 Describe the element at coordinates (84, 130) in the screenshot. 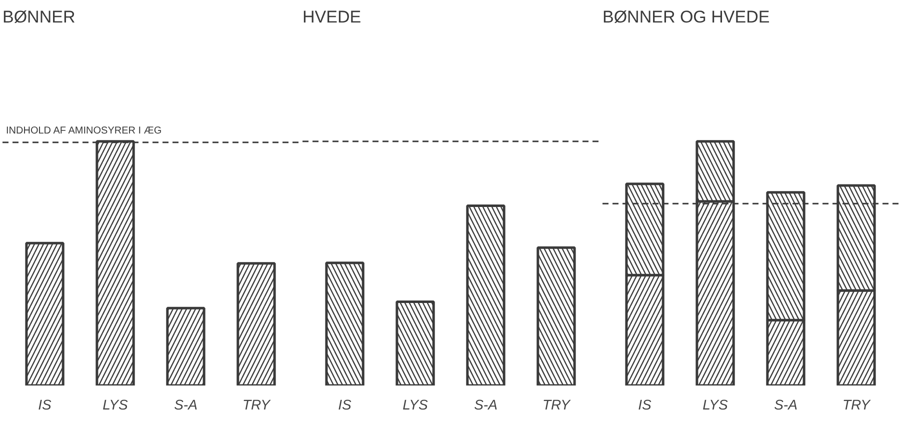

I see `ref-line-label: INDHOLD AF AMINOSYRER I ÆG` at that location.